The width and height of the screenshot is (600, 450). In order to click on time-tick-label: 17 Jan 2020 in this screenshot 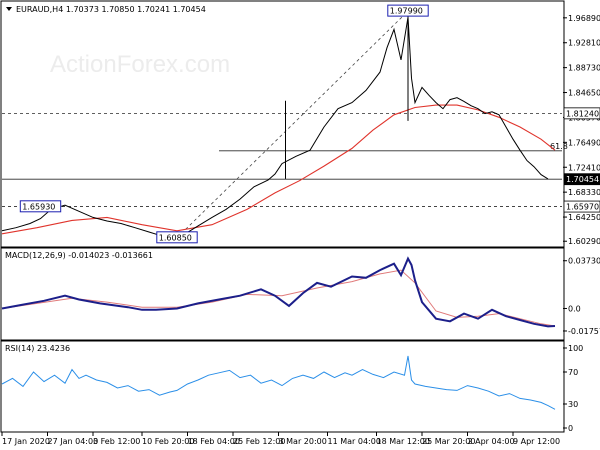, I will do `click(26, 441)`.